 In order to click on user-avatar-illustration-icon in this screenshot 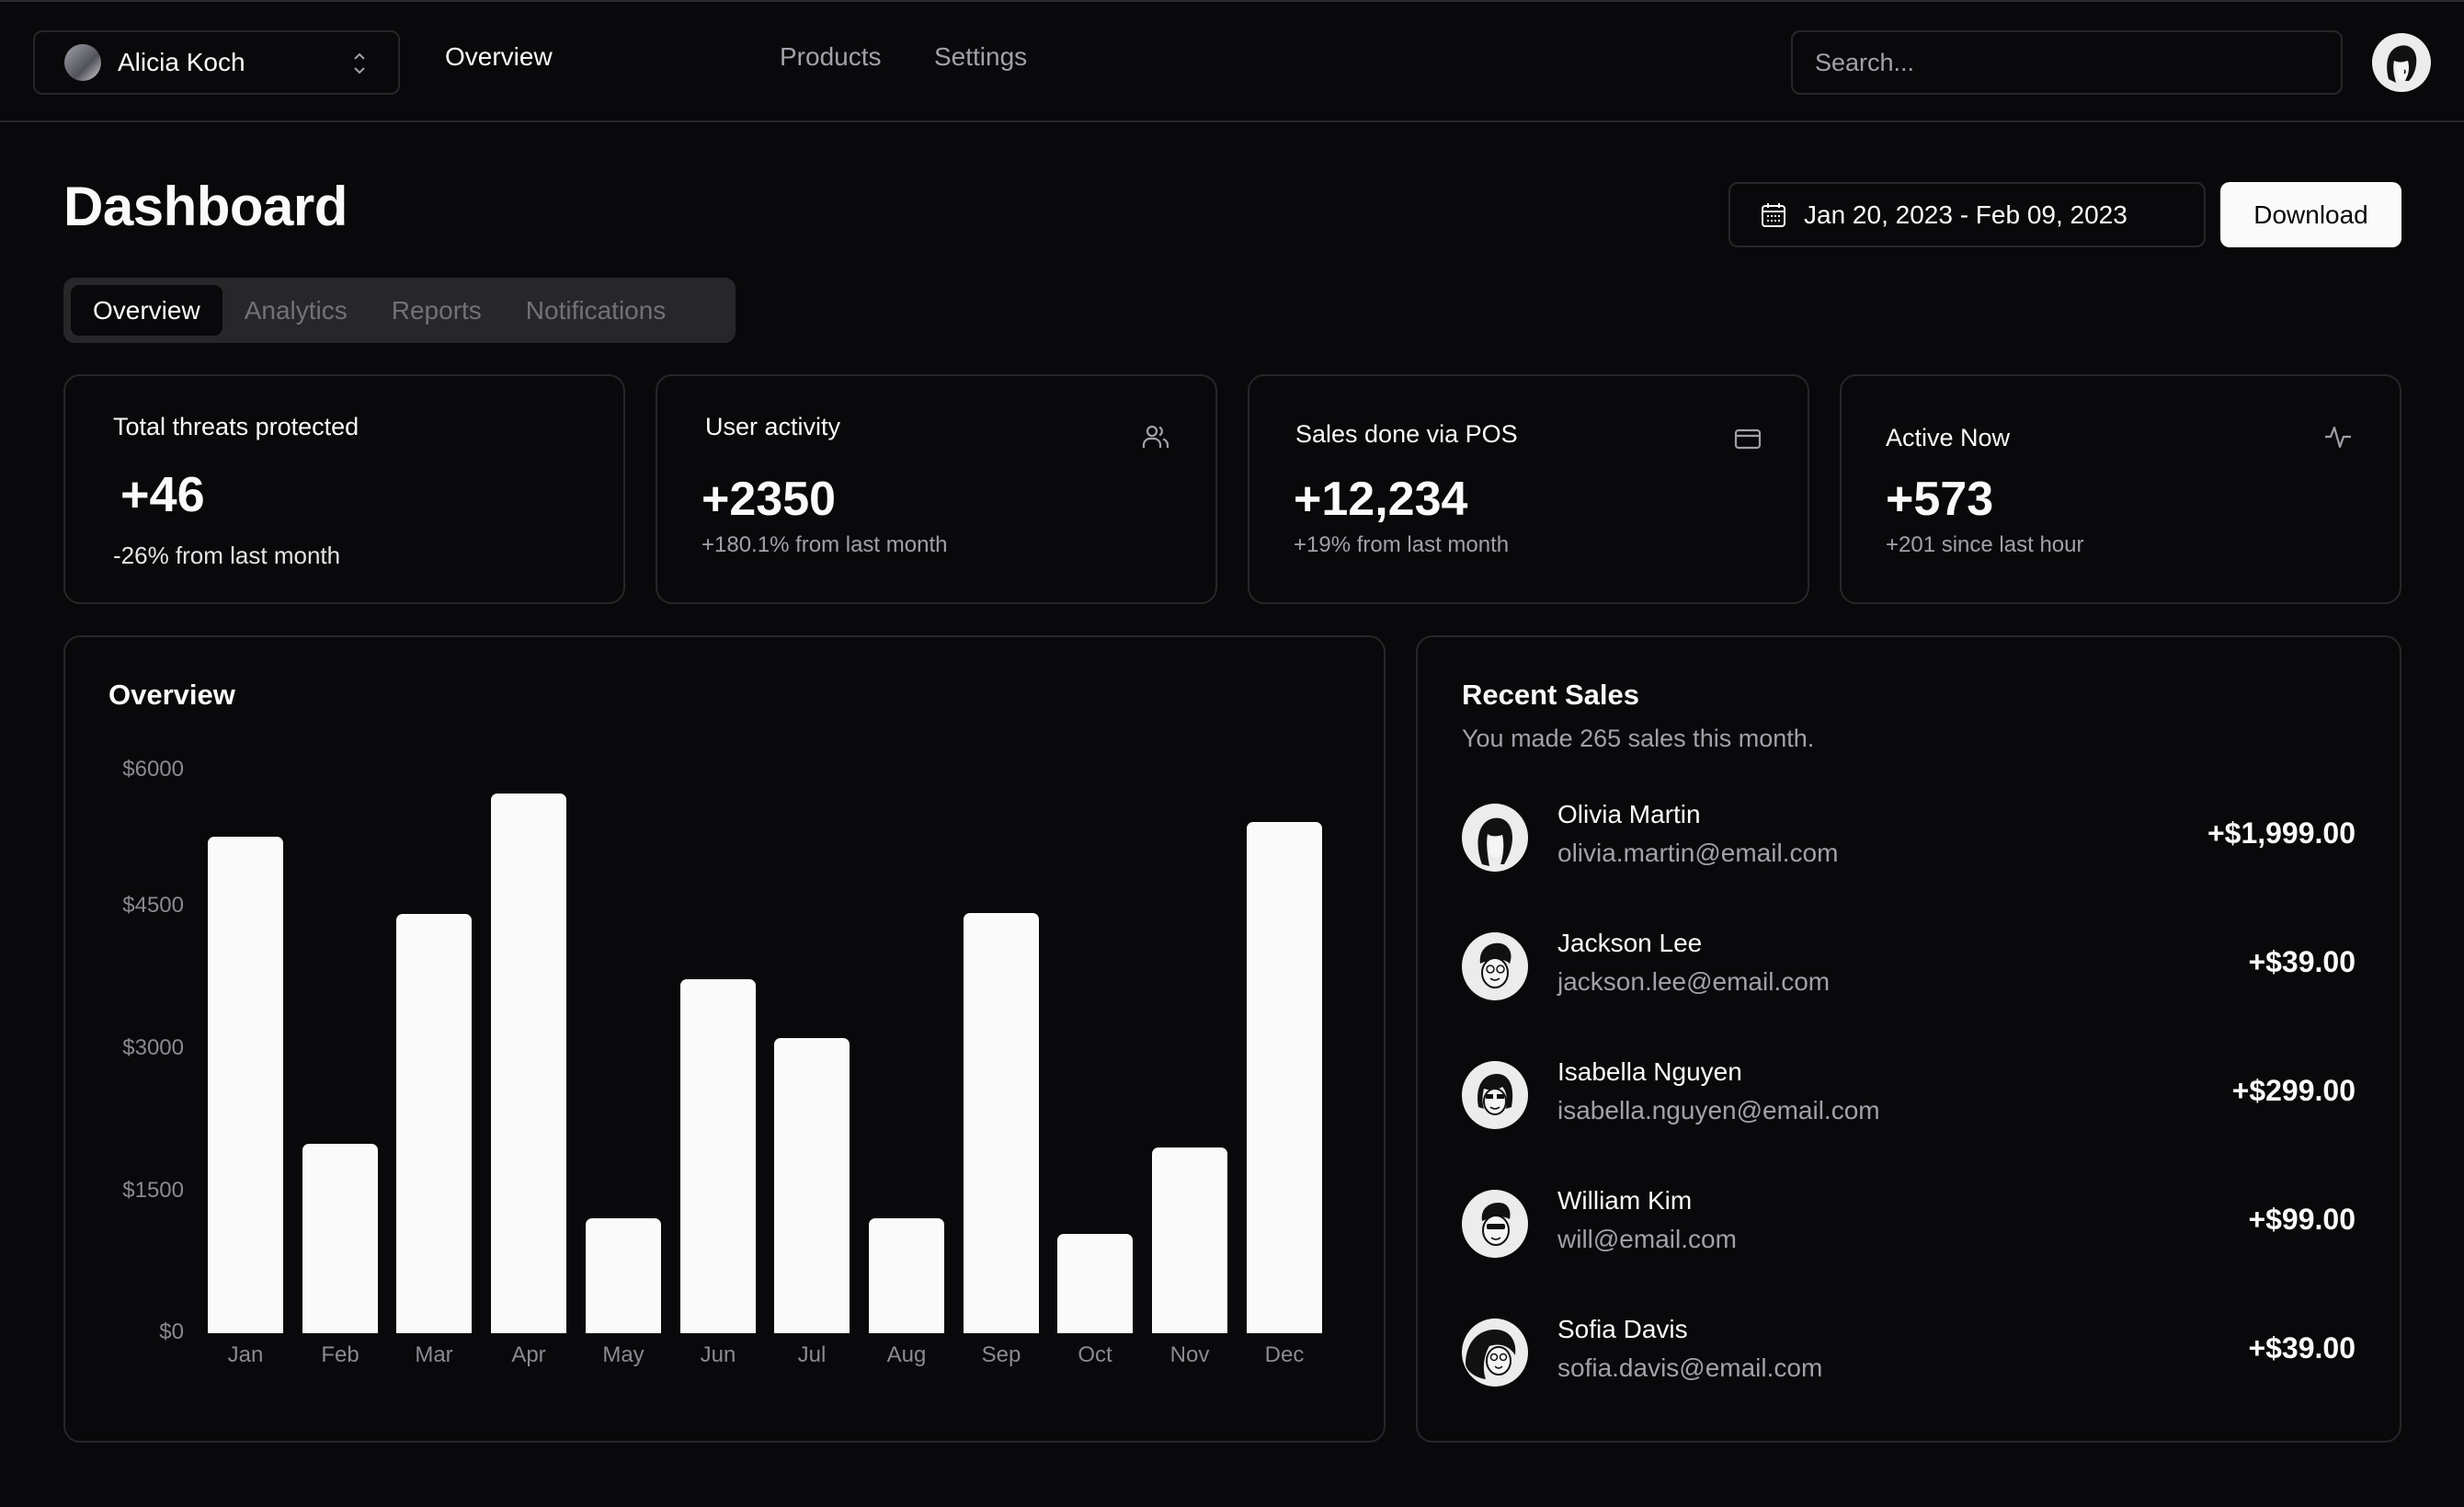, I will do `click(2402, 64)`.